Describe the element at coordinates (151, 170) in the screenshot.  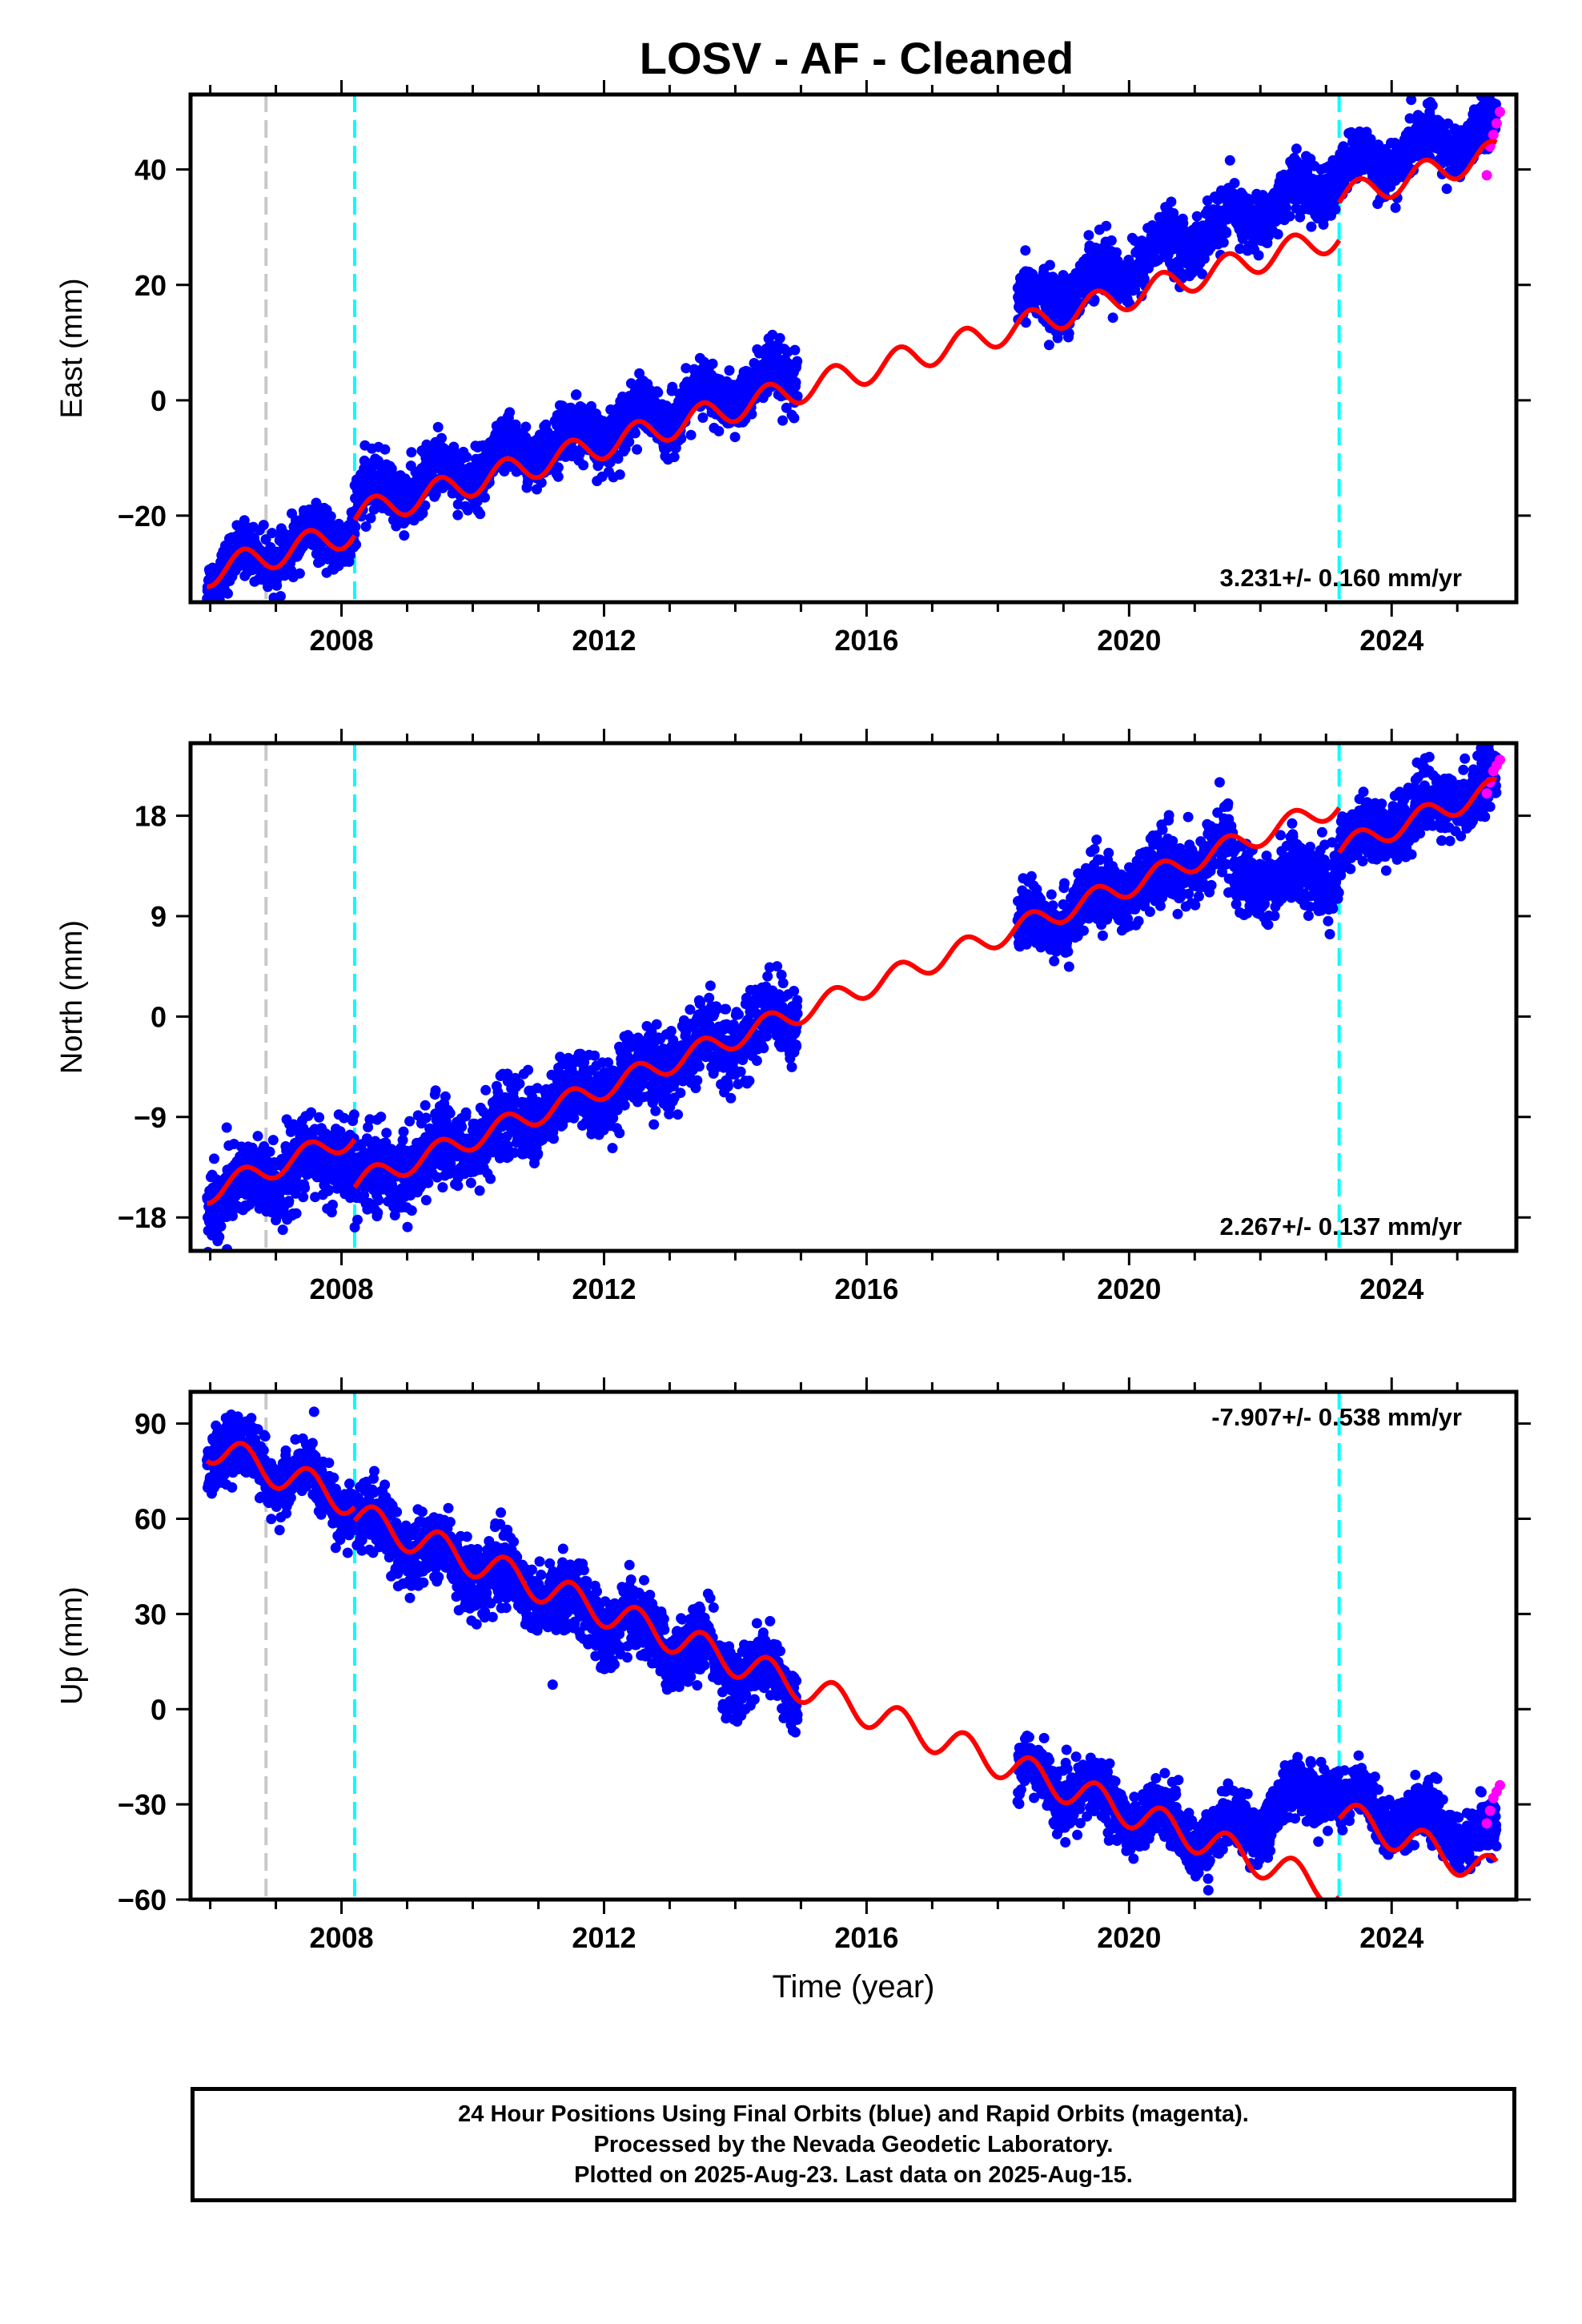
I see `y-tick-label: 40` at that location.